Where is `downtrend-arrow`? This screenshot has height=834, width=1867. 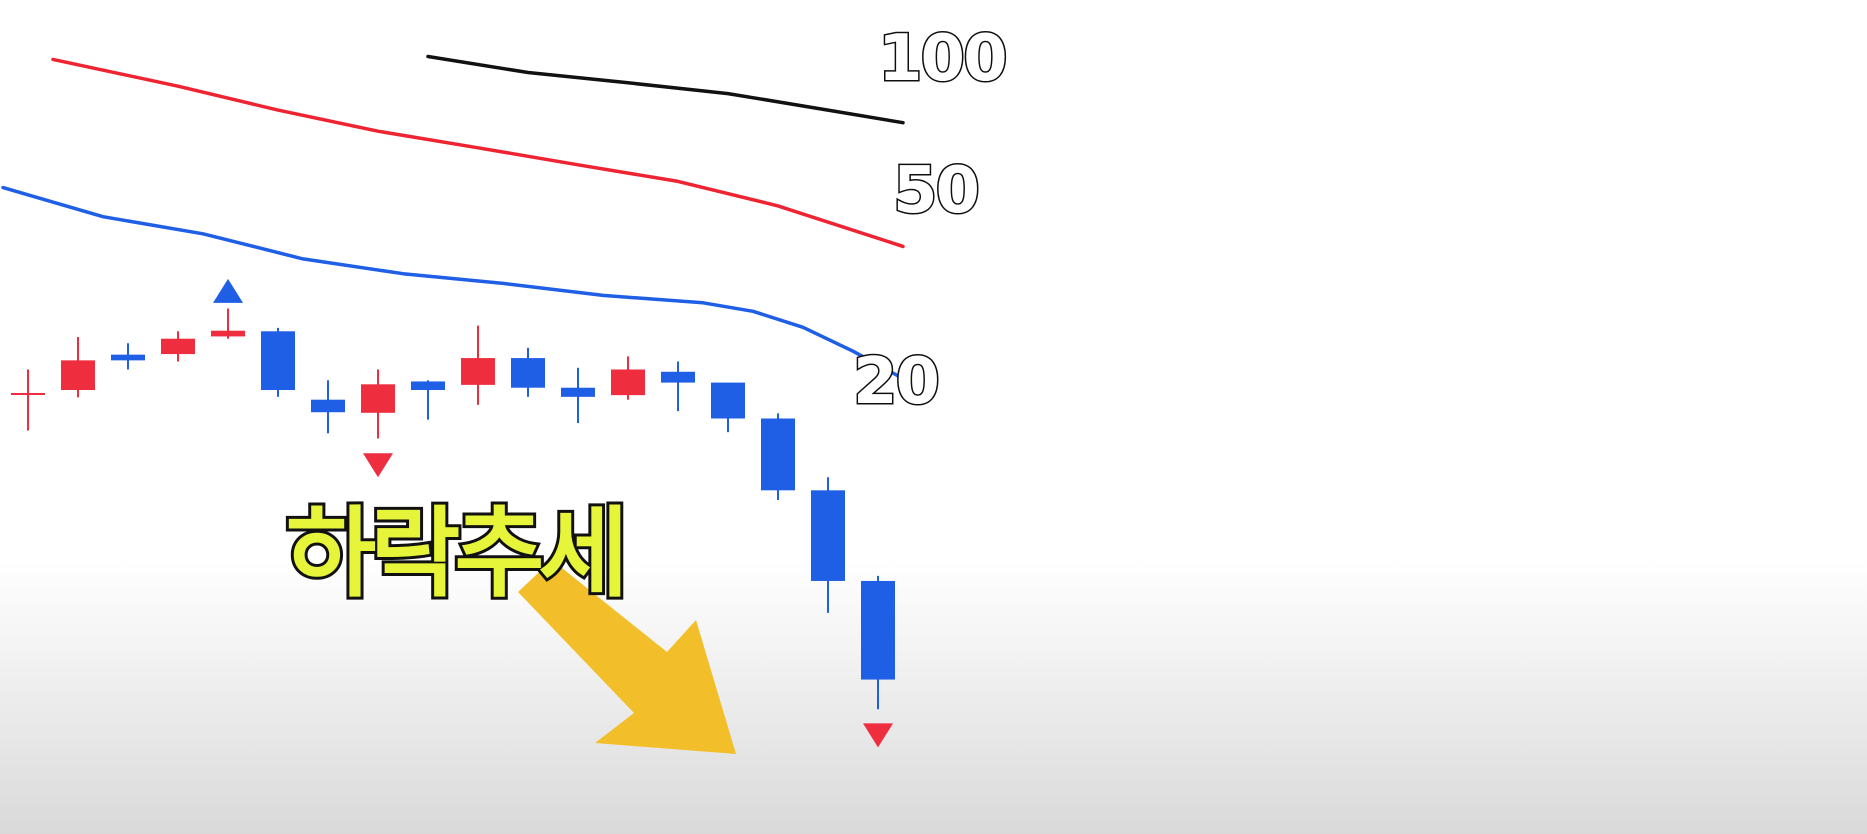
downtrend-arrow is located at coordinates (627, 657).